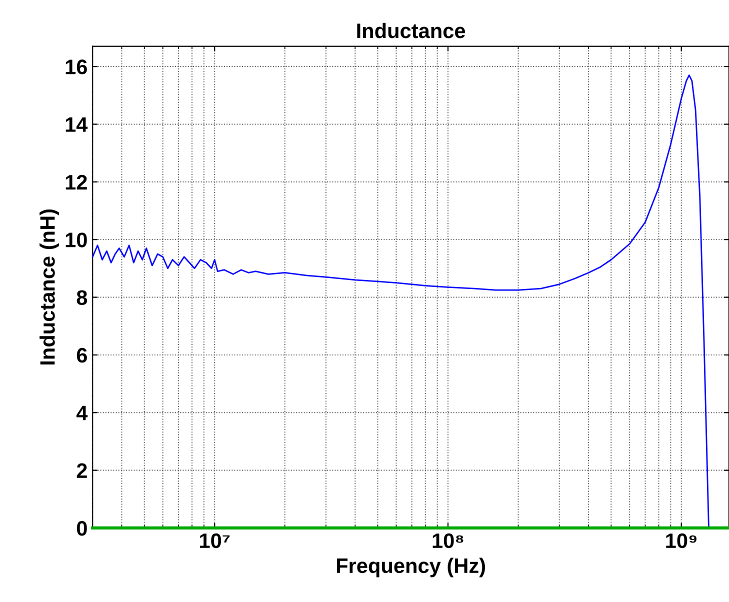 This screenshot has width=729, height=602. Describe the element at coordinates (448, 540) in the screenshot. I see `x-tick-label: 10⁸` at that location.